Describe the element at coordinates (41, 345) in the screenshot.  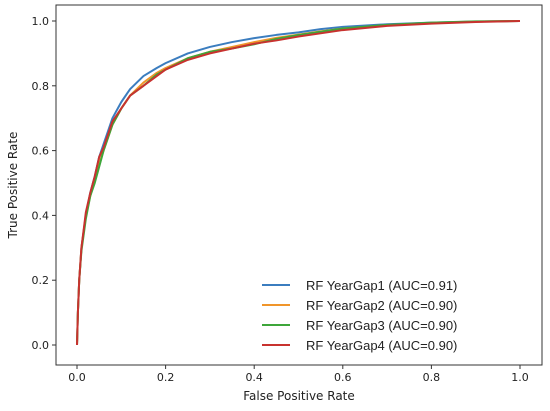
I see `y-tick-label: 0.0` at that location.